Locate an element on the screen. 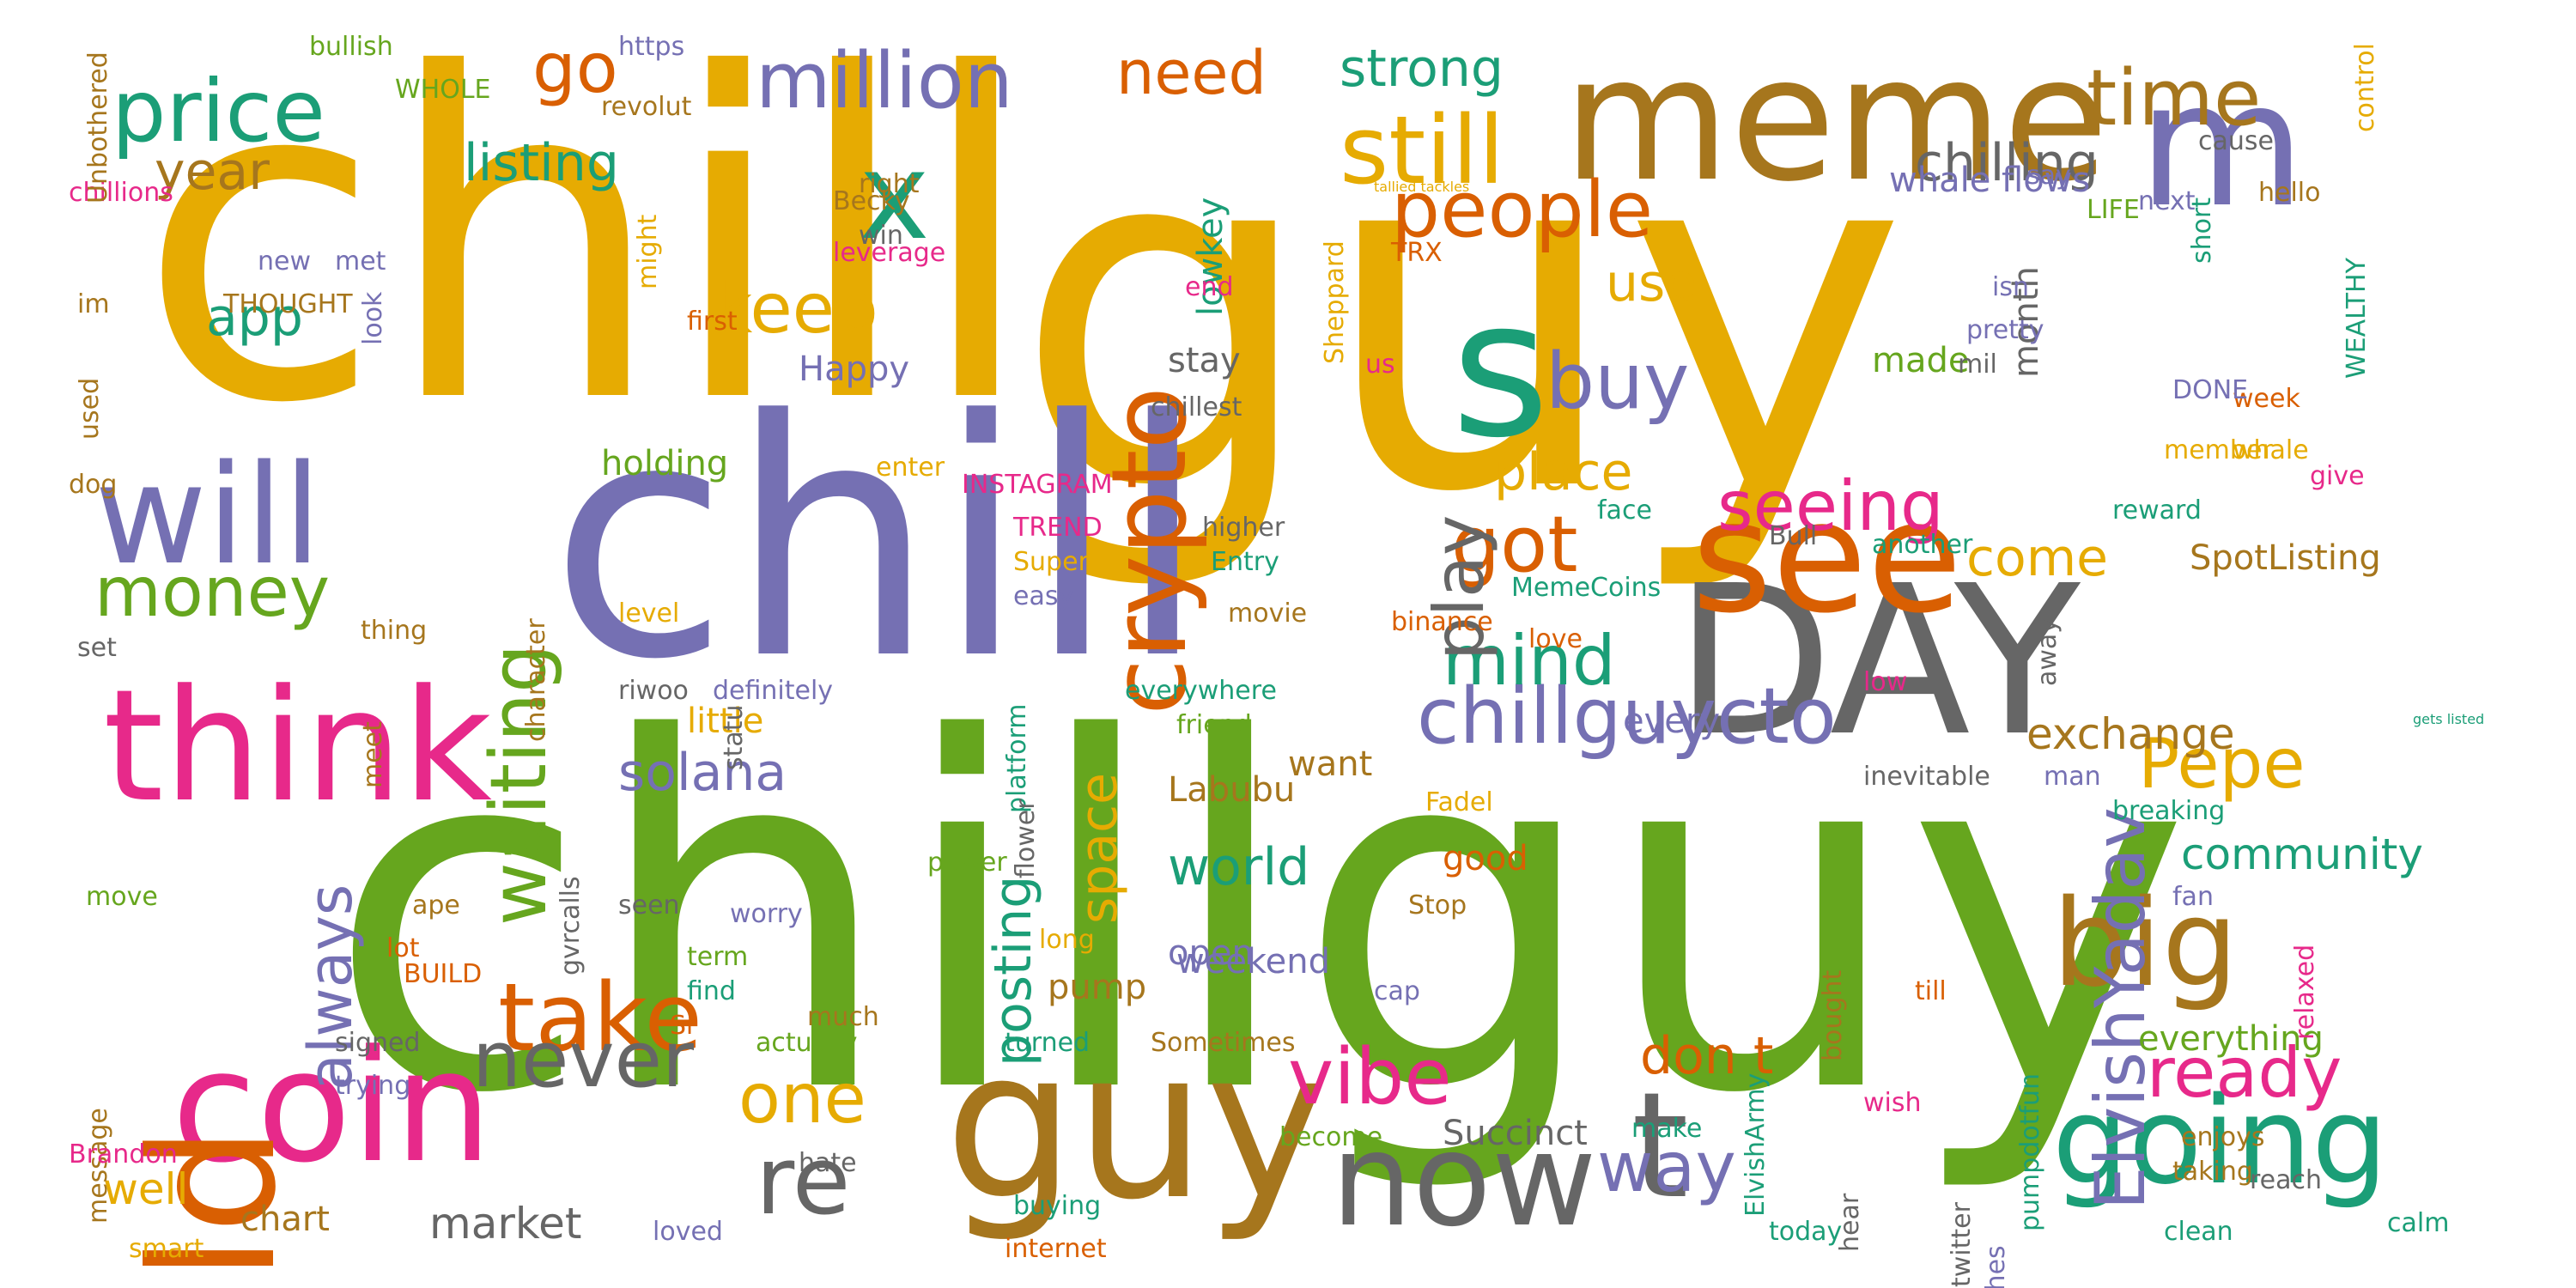  word-re: re is located at coordinates (803, 1181).